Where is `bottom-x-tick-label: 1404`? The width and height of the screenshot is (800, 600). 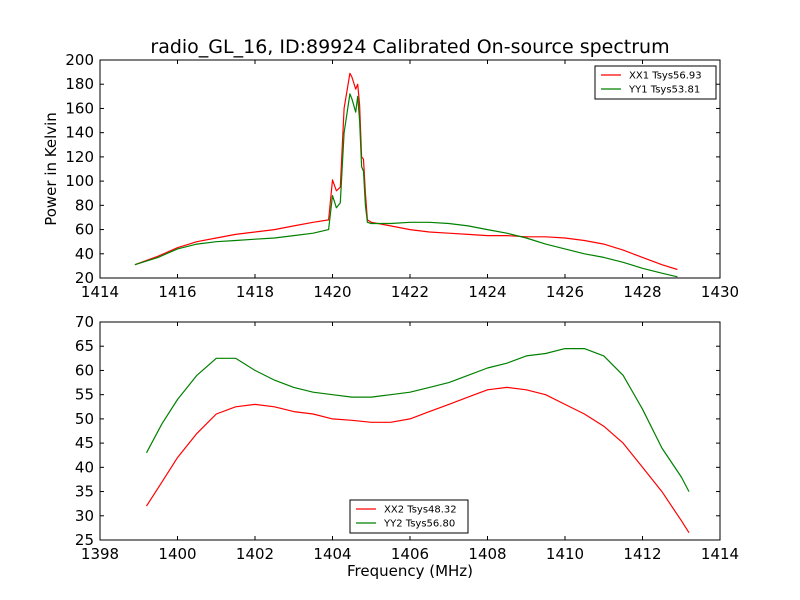 bottom-x-tick-label: 1404 is located at coordinates (332, 554).